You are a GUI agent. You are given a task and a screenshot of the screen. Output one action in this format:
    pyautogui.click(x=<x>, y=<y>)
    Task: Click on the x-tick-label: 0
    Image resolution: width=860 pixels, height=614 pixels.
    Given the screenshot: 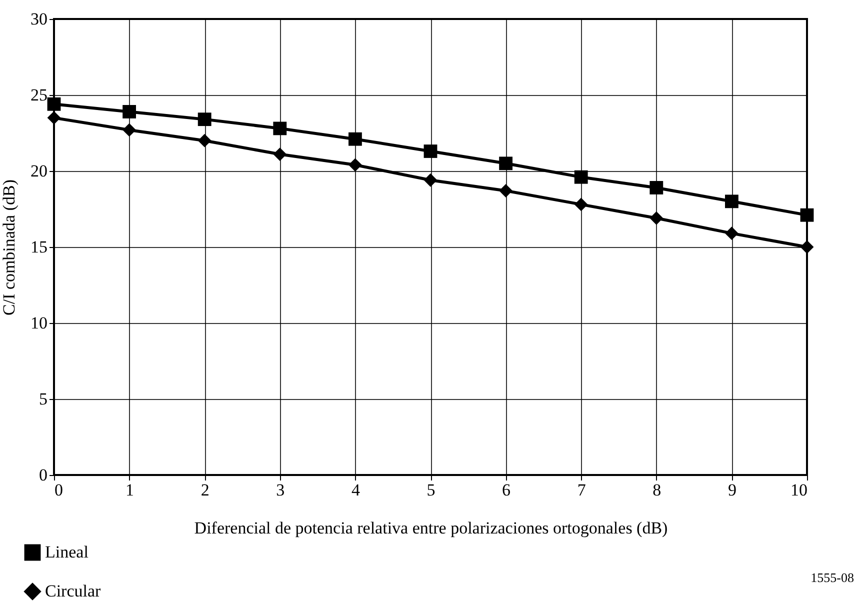 What is the action you would take?
    pyautogui.click(x=58, y=490)
    